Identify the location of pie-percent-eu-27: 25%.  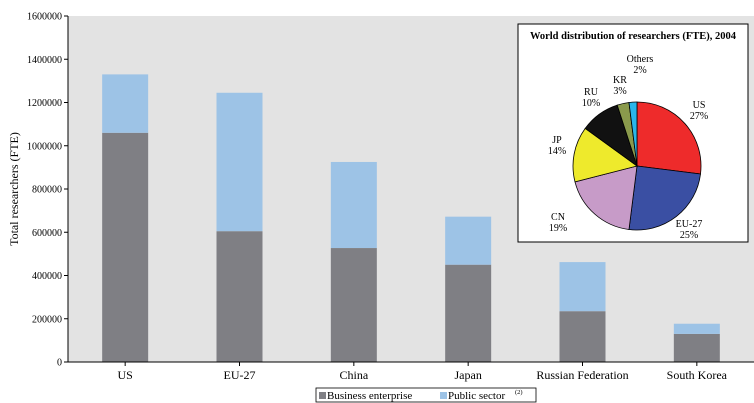
(689, 235).